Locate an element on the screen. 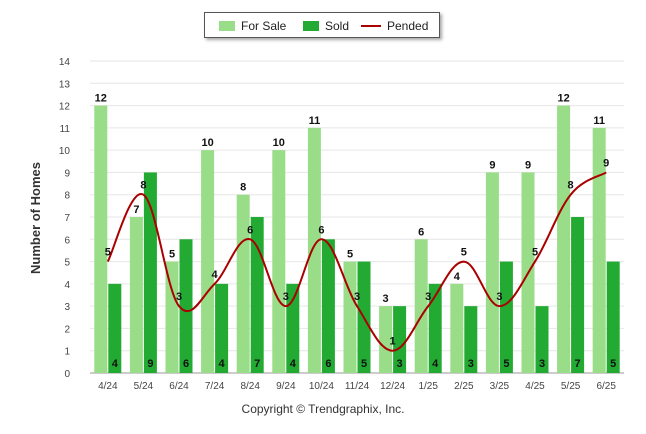  y-tick-label: 1 is located at coordinates (67, 352).